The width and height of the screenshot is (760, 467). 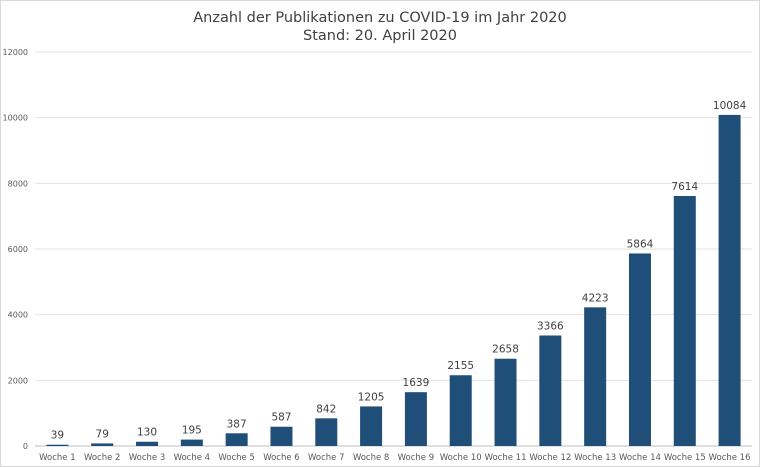 What do you see at coordinates (730, 106) in the screenshot?
I see `data-label: 10084` at bounding box center [730, 106].